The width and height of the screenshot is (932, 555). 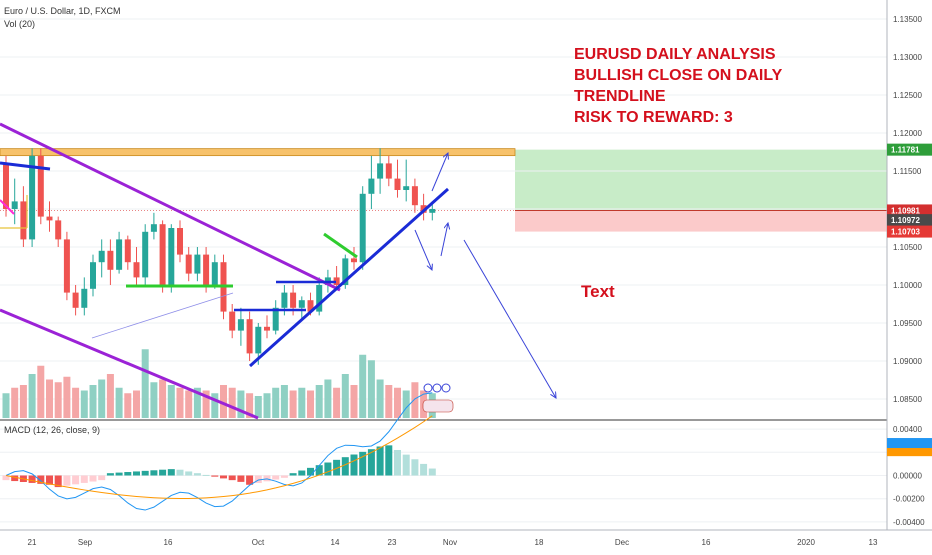 I want to click on time-tick-label: 2020, so click(x=806, y=542).